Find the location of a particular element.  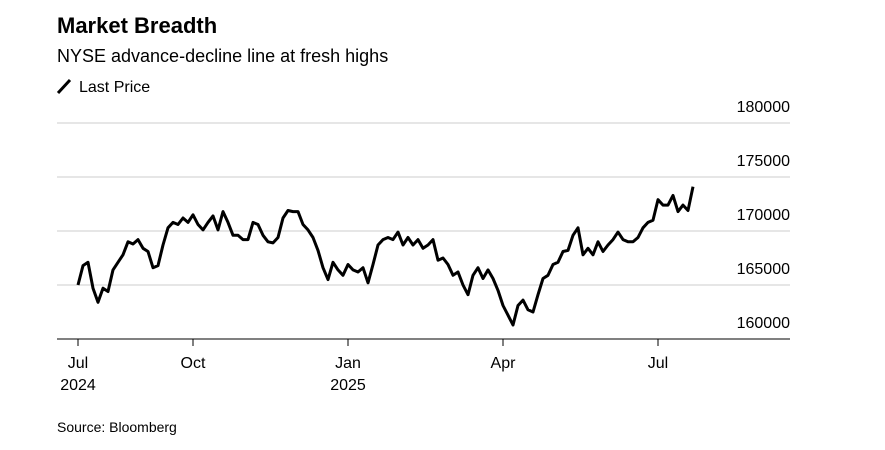

y-tick-label: 165000 is located at coordinates (763, 269).